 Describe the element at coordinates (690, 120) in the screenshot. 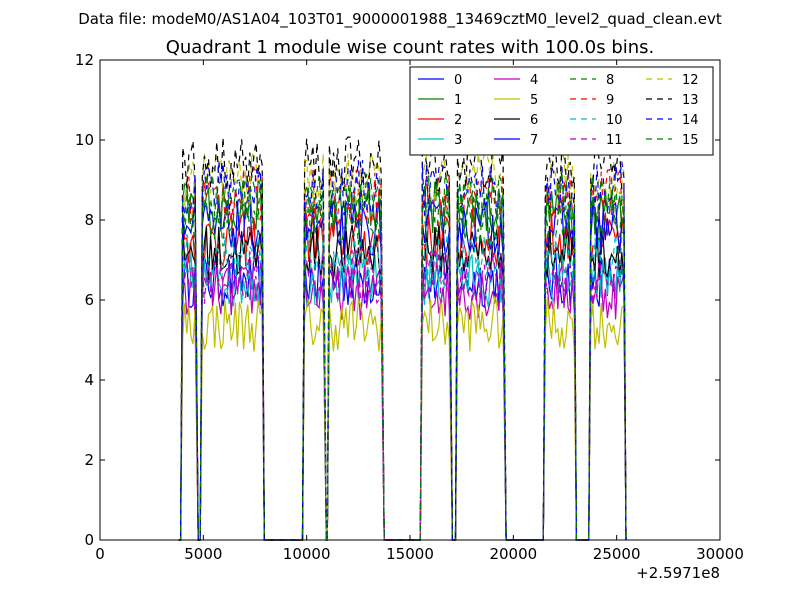

I see `legend-label-14: 14` at that location.